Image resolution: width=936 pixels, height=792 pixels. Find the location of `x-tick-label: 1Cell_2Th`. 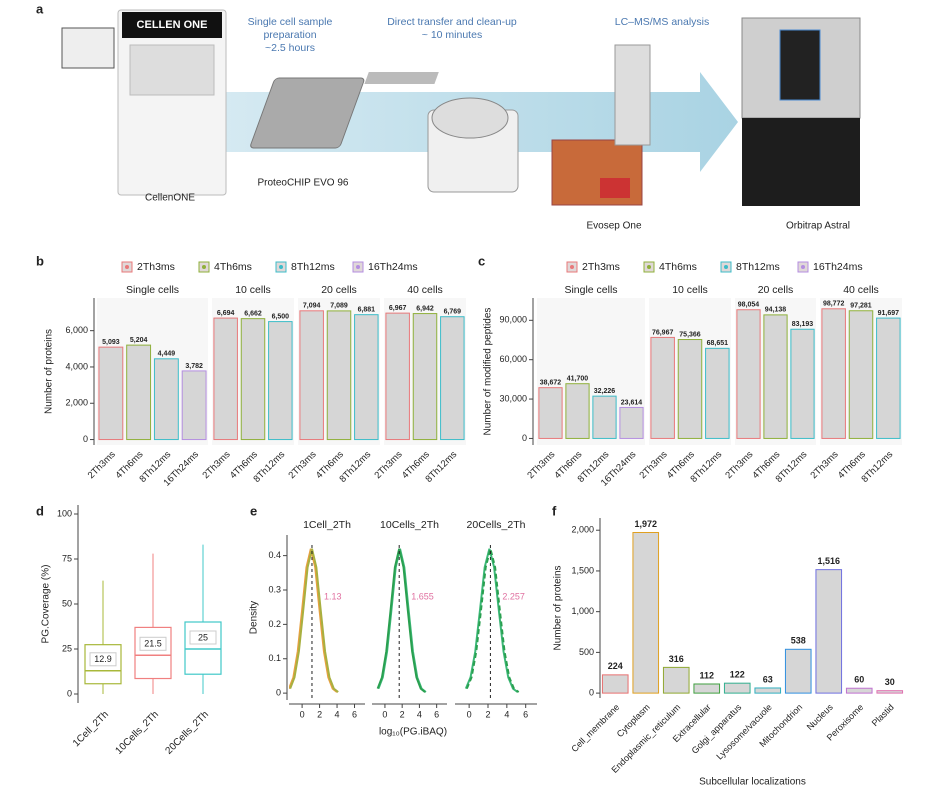

x-tick-label: 1Cell_2Th is located at coordinates (91, 729).